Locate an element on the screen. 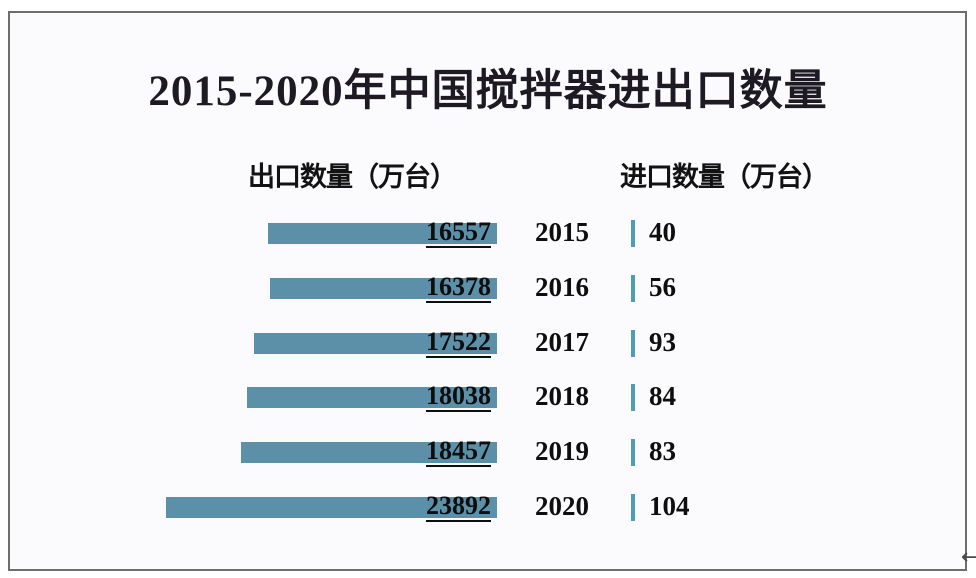 The width and height of the screenshot is (976, 578). chart-row: 18038 2018 84 is located at coordinates (488, 399).